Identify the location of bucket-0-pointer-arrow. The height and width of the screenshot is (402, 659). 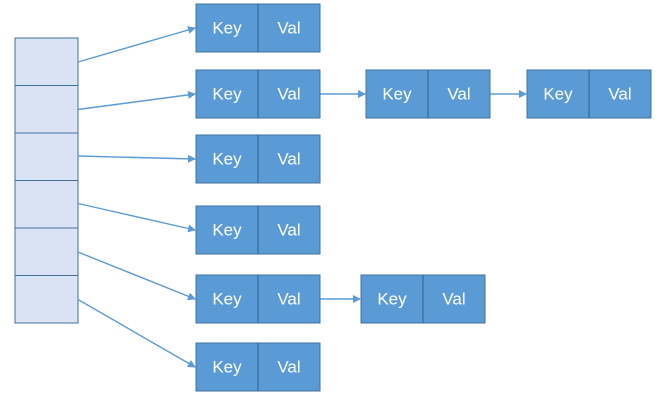
(136, 44).